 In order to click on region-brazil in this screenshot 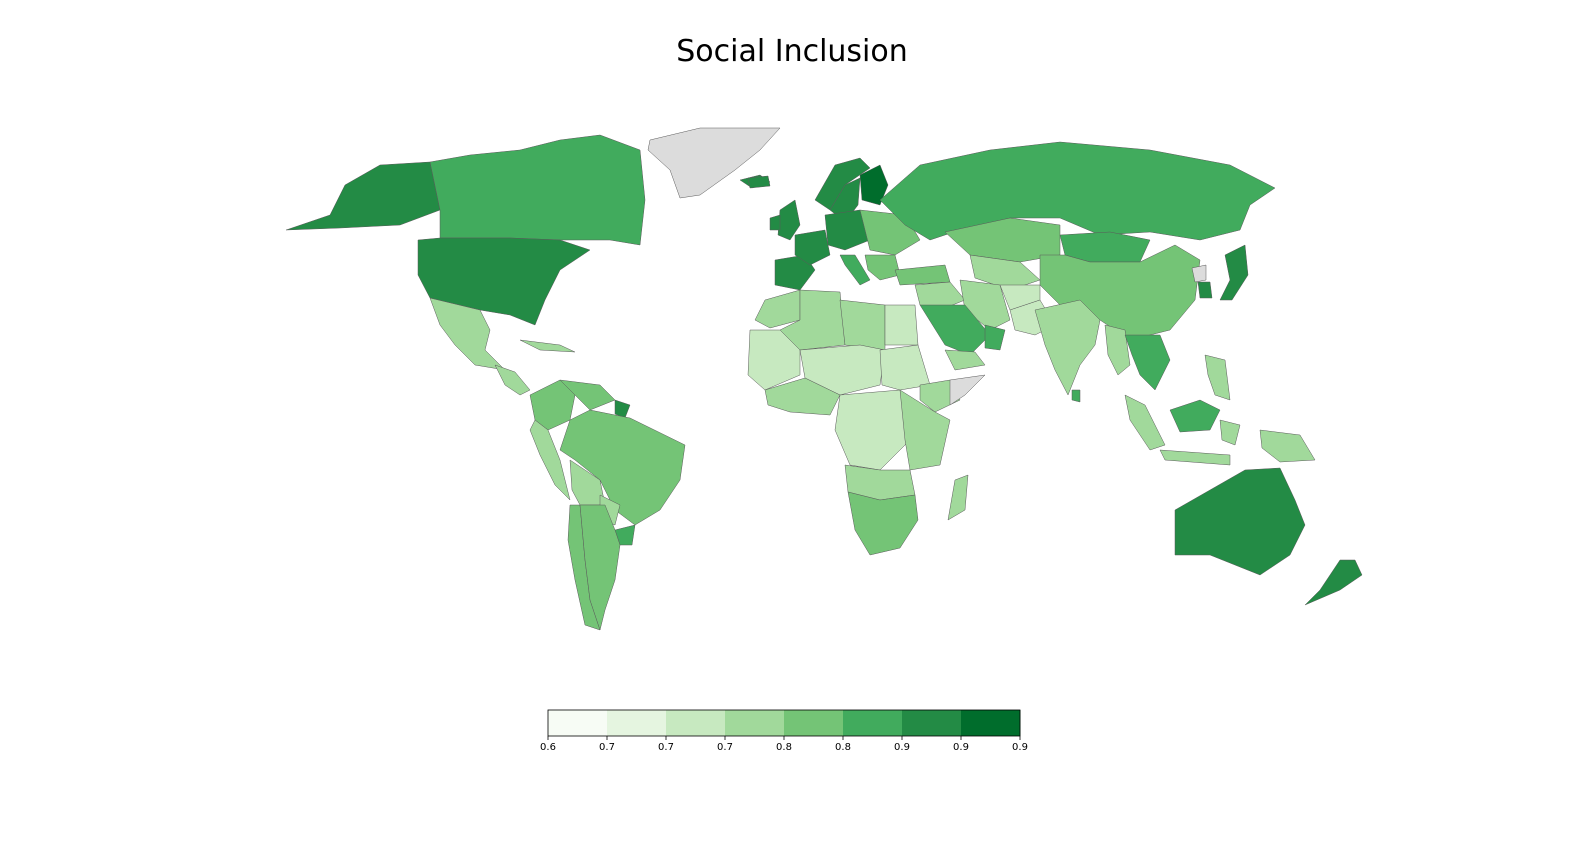, I will do `click(622, 467)`.